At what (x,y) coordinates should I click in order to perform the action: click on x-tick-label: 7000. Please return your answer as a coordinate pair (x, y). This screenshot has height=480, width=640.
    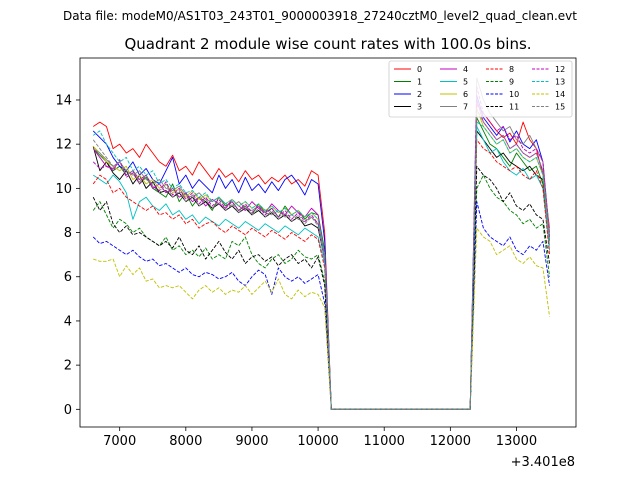
    Looking at the image, I should click on (119, 441).